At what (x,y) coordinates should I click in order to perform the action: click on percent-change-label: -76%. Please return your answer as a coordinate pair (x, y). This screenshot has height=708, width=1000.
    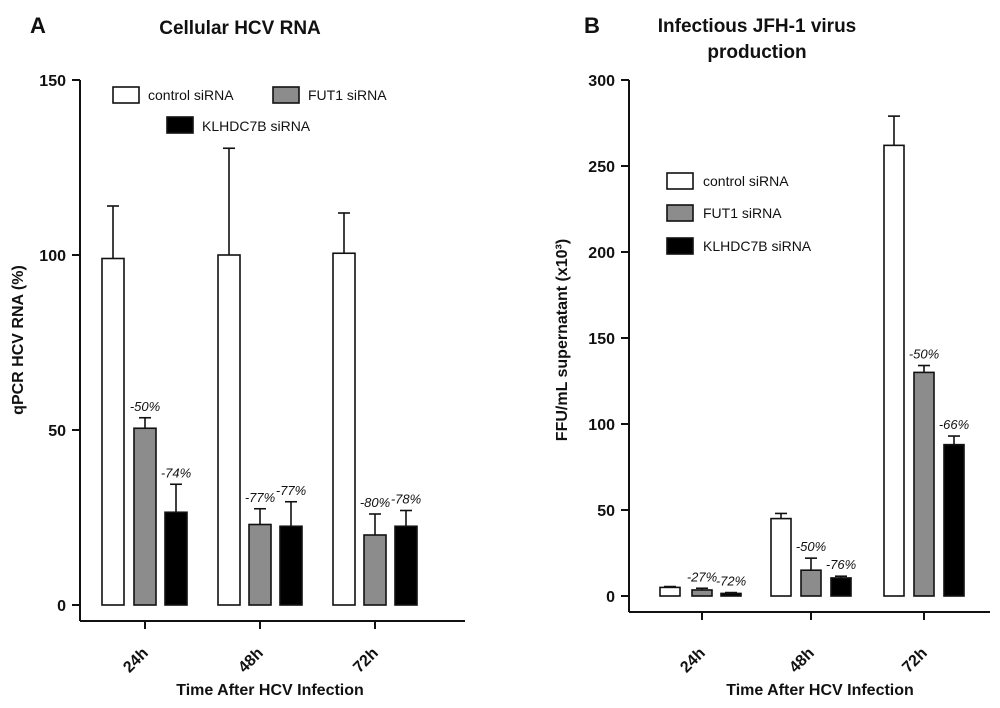
    Looking at the image, I should click on (841, 564).